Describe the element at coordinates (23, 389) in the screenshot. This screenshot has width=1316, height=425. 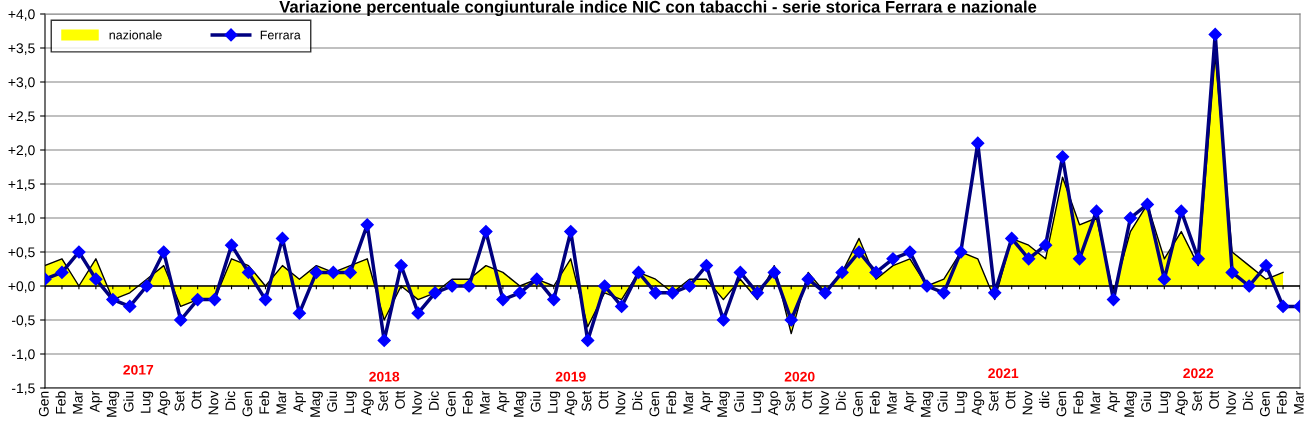
I see `y-tick-label: -1,5` at that location.